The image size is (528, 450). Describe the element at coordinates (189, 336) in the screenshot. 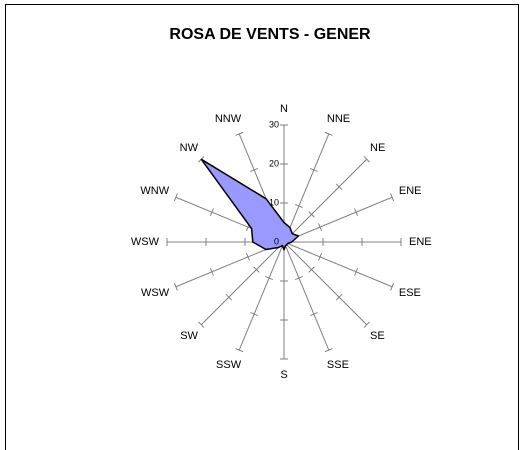

I see `category-label: SW` at that location.